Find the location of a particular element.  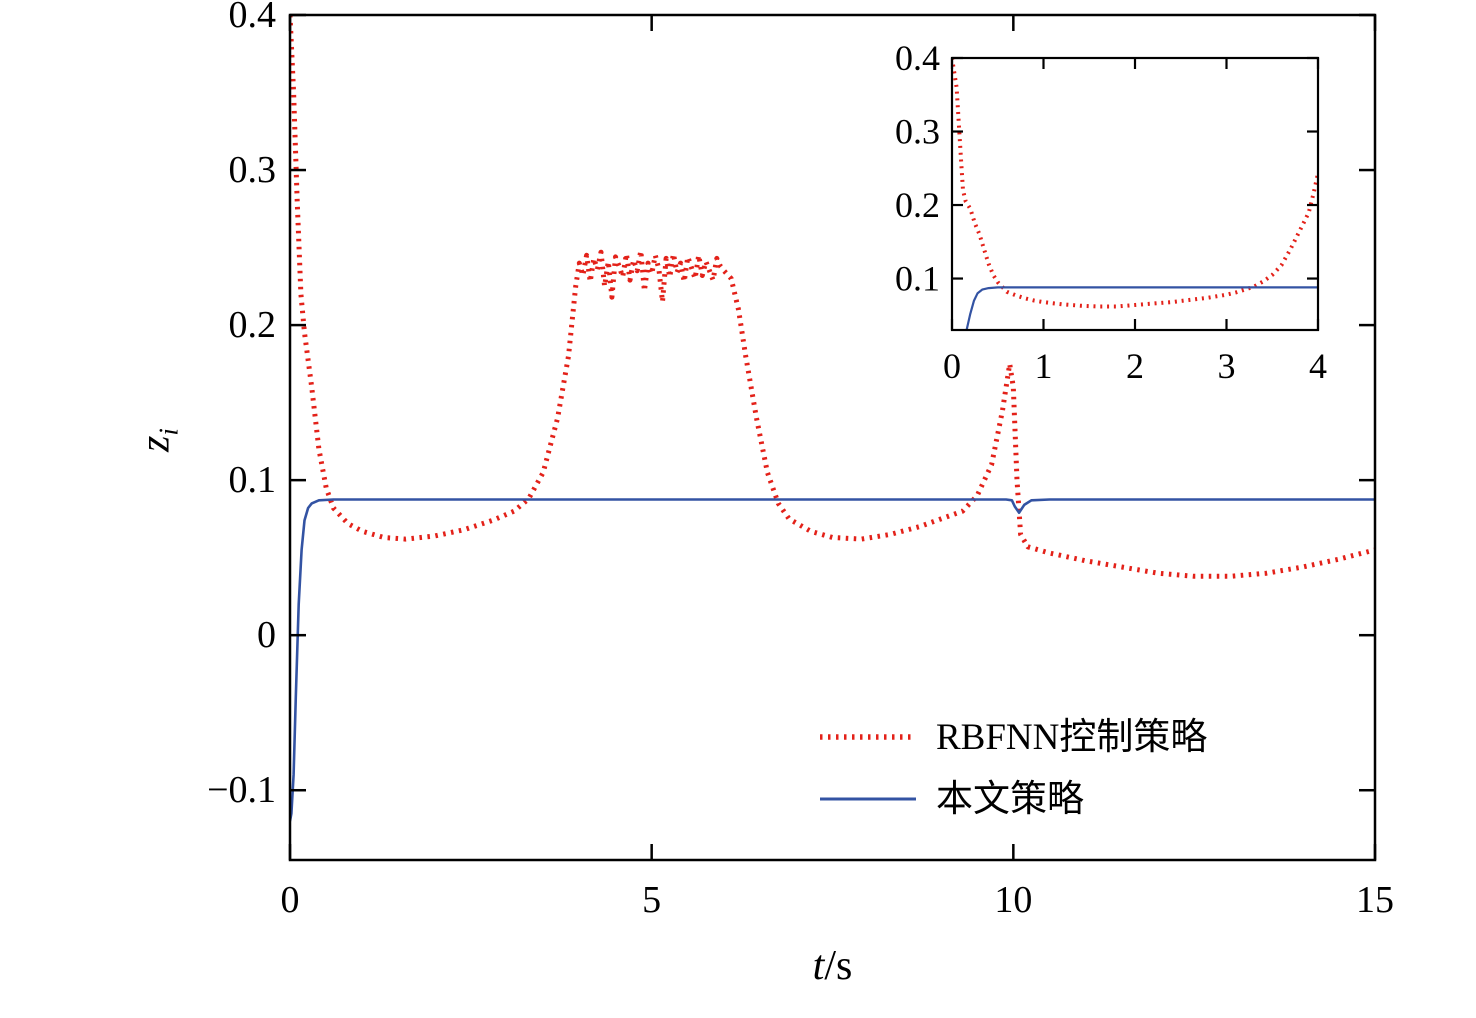

x-axis-label: t/s is located at coordinates (832, 966).